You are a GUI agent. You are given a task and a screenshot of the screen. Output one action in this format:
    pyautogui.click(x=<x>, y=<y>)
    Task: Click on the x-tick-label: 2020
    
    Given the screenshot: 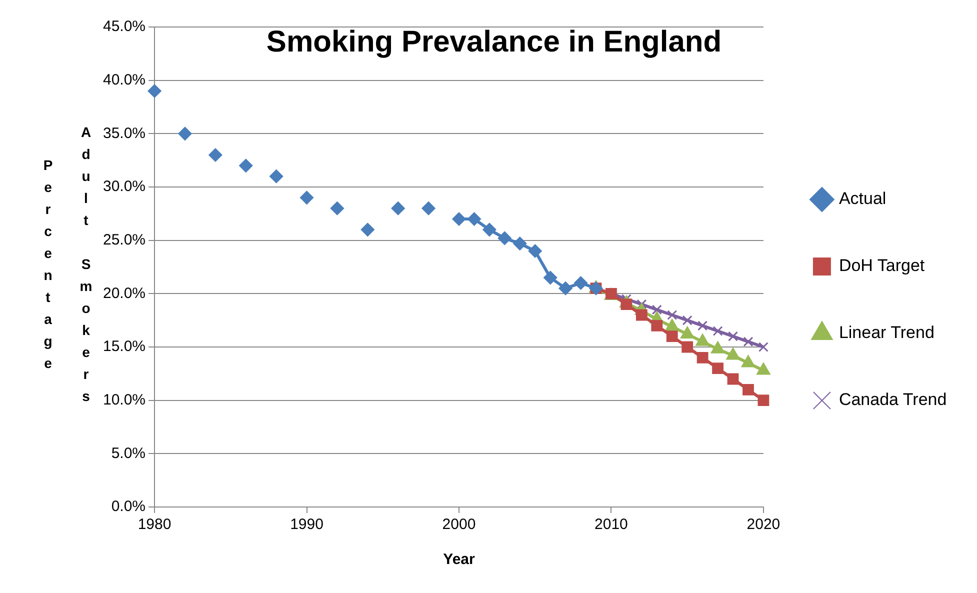 What is the action you would take?
    pyautogui.click(x=763, y=525)
    